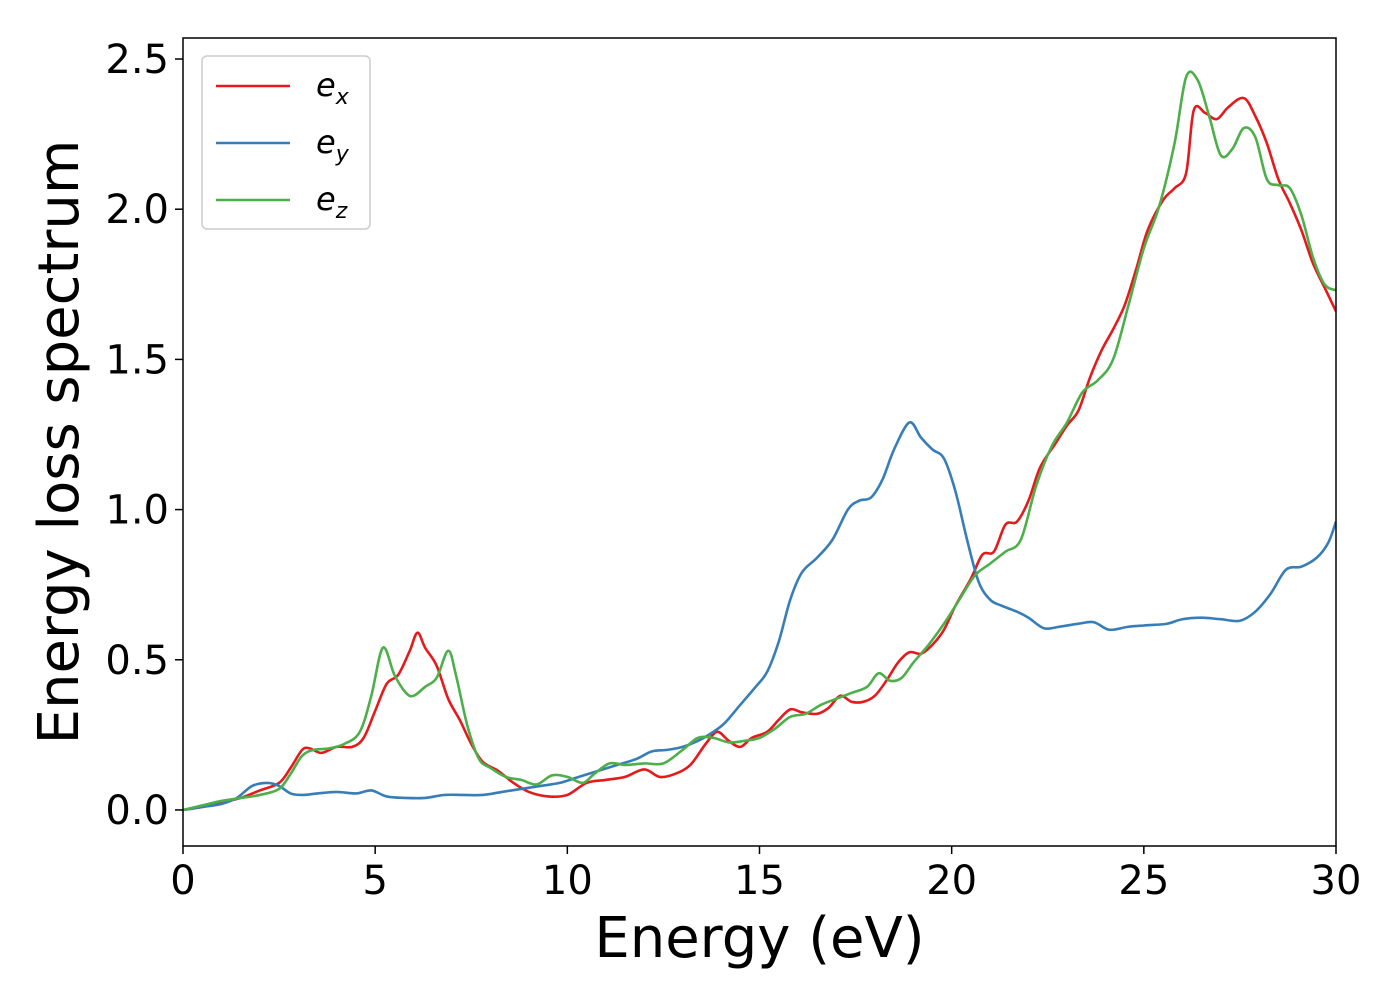 The image size is (1400, 1000). Describe the element at coordinates (567, 881) in the screenshot. I see `x-tick-label: 10` at that location.